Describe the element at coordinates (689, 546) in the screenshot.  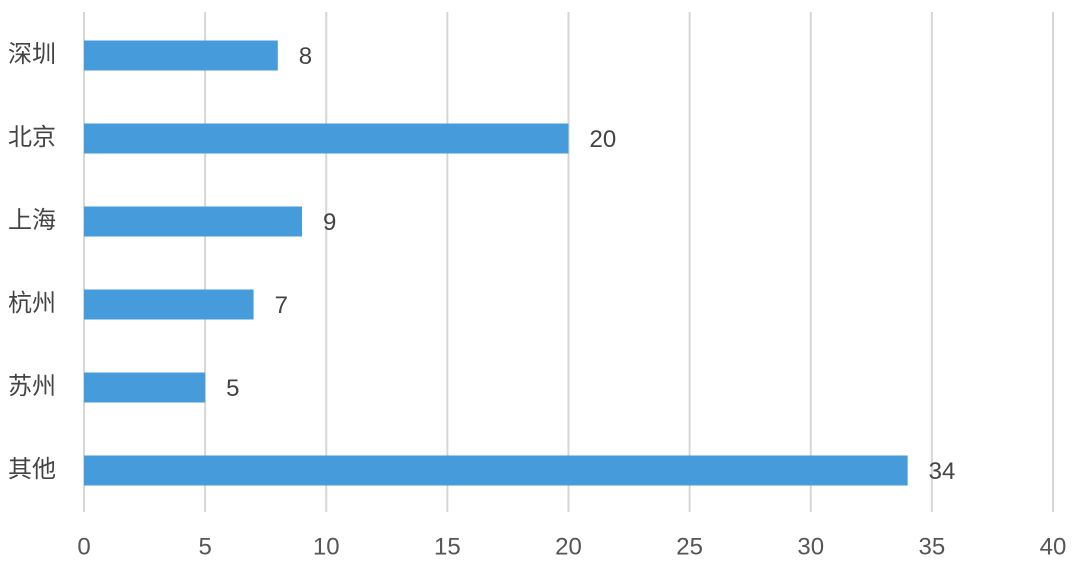
I see `x-tick-label: 25` at that location.